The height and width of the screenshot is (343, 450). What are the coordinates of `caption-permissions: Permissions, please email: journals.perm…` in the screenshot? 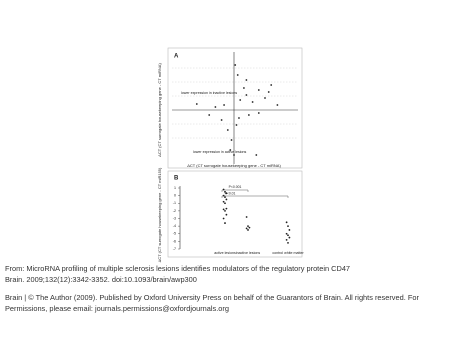 It's located at (117, 308).